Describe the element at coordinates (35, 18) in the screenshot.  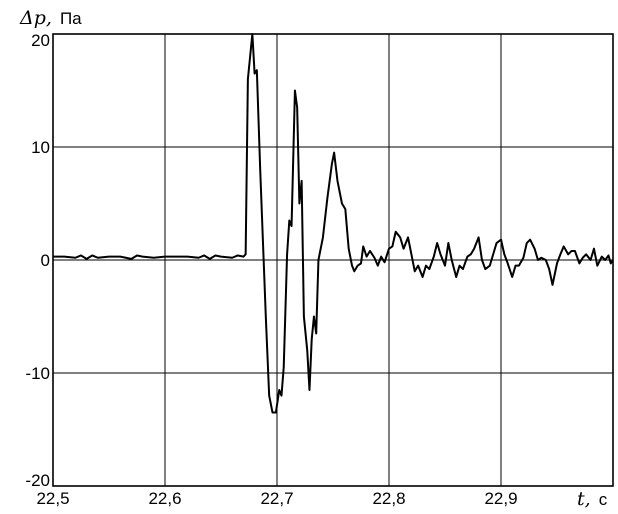
I see `y-axis-variable: Δp,` at that location.